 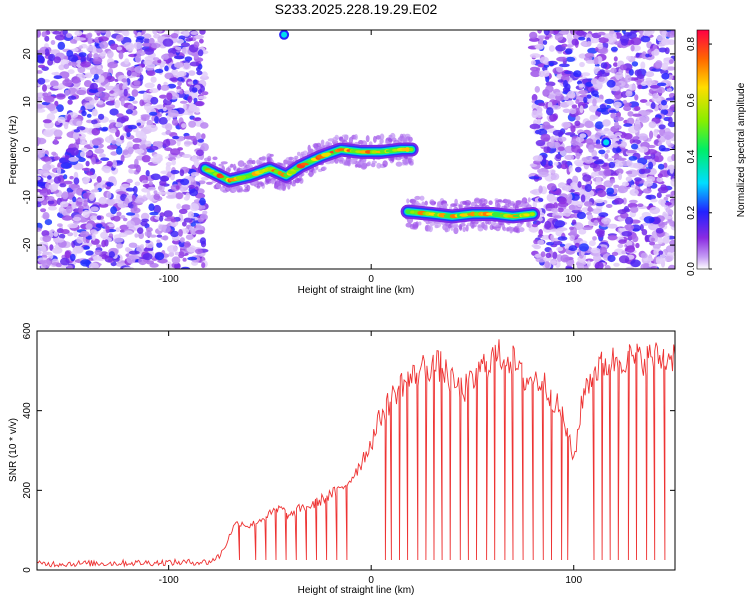 I want to click on colorbar-tick-label: 0.4, so click(x=691, y=156).